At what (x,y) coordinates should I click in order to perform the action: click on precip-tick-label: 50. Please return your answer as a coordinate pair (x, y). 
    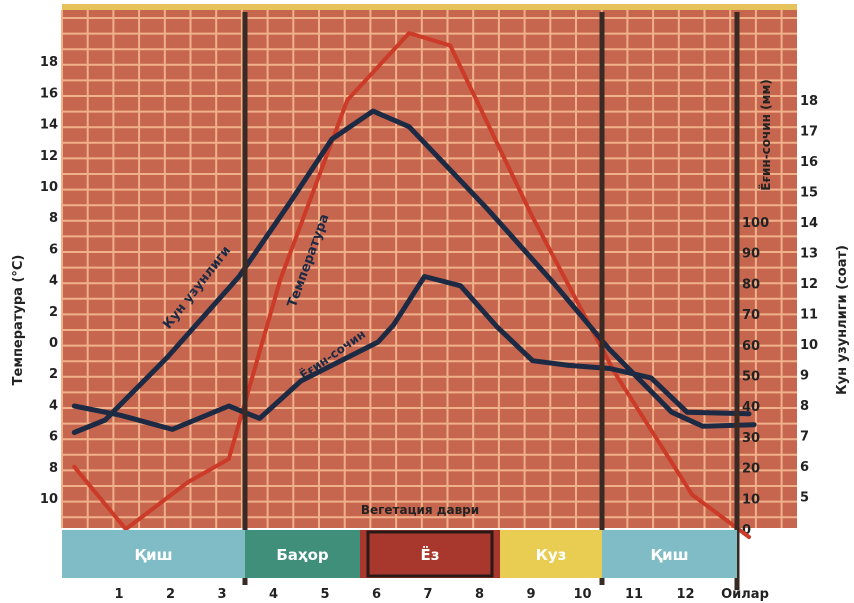
    Looking at the image, I should click on (751, 377).